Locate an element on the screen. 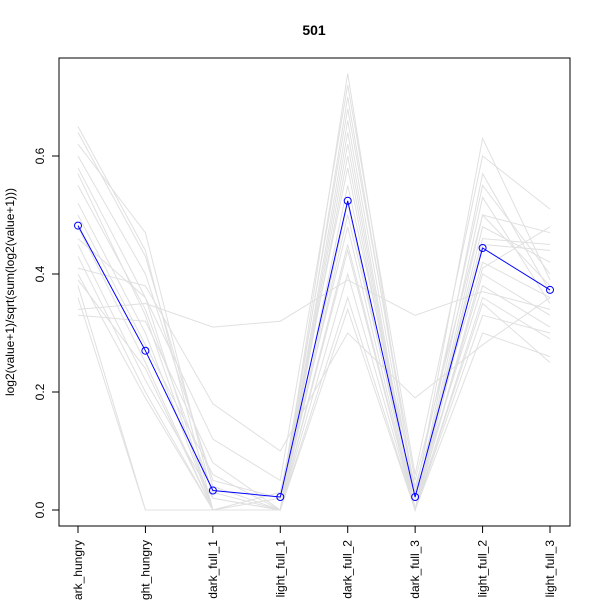 The height and width of the screenshot is (600, 600). x-tick-label: dark_hungry is located at coordinates (78, 570).